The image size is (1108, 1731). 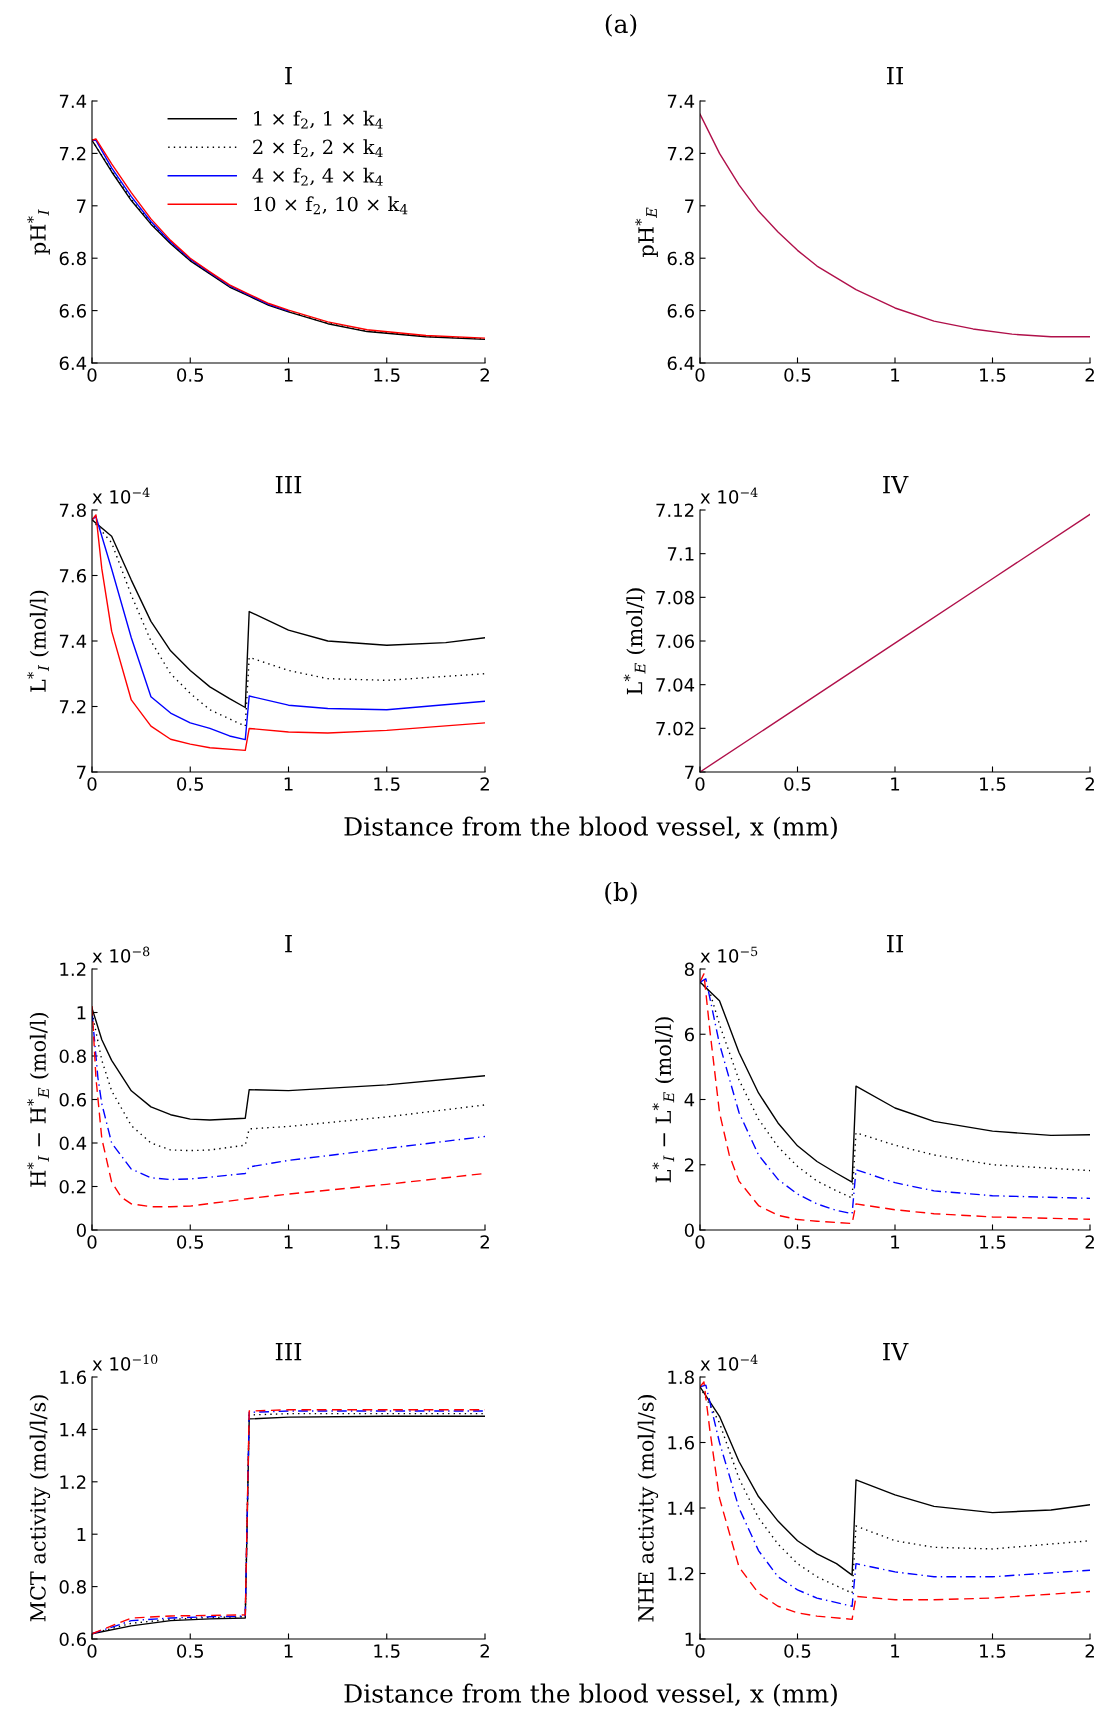 I want to click on text: (b), so click(x=621, y=893).